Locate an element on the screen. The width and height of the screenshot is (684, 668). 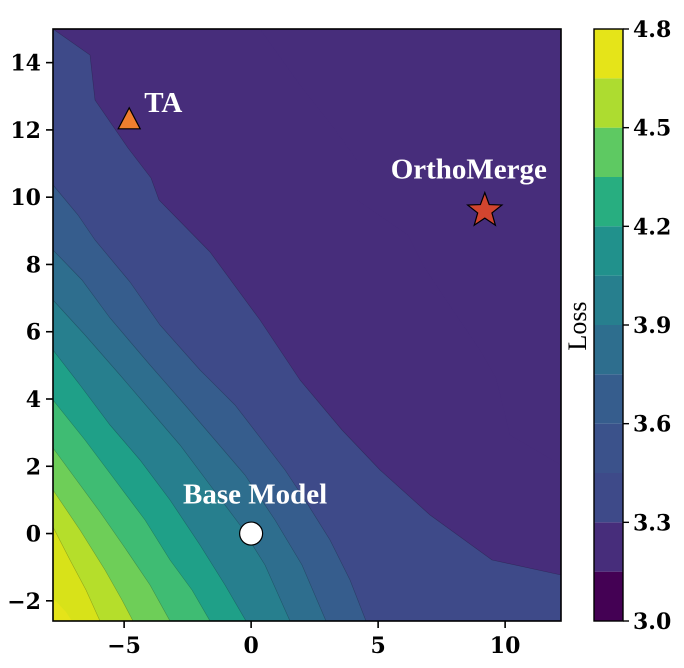
ta-label: TA is located at coordinates (163, 103).